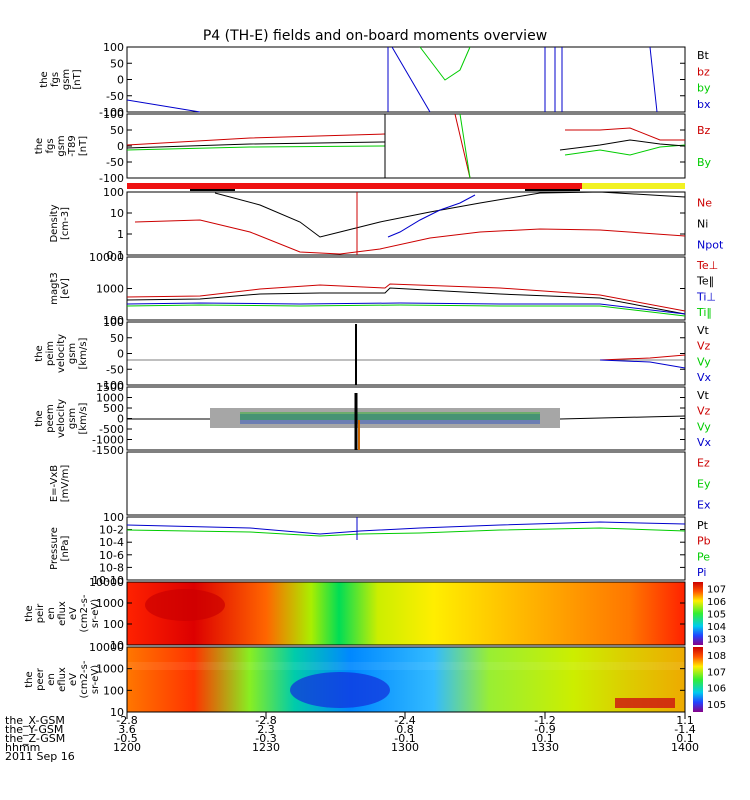  I want to click on peer-ylabel: peer, so click(40, 679).